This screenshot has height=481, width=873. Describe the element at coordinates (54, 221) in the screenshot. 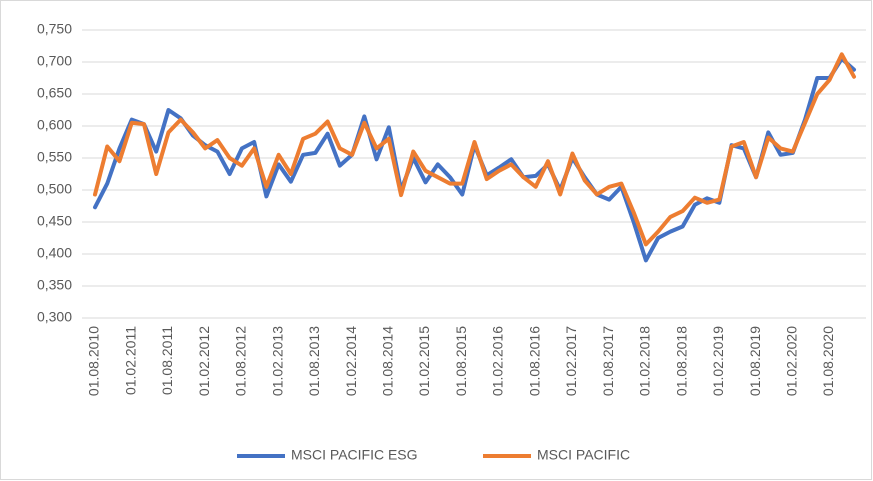

I see `y-tick-label: 0,450` at that location.